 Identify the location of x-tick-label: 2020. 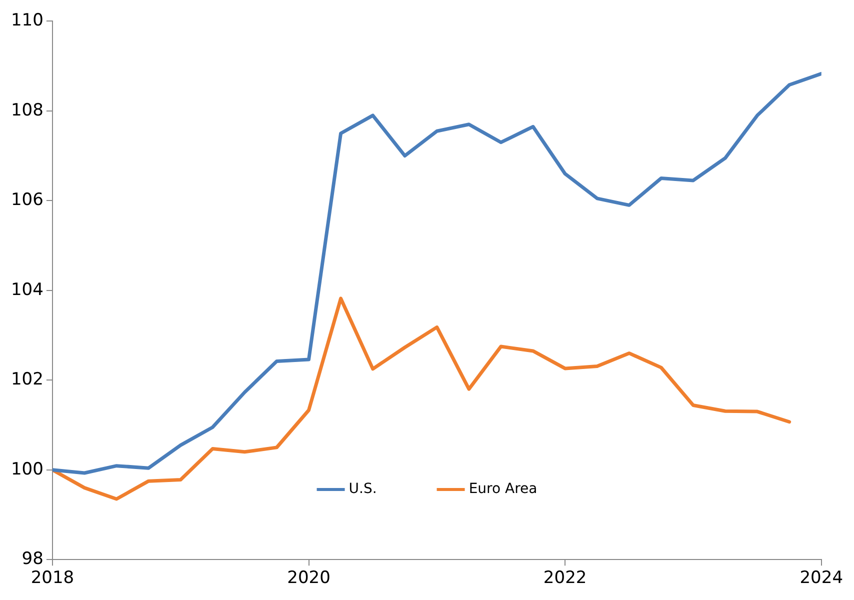
(308, 578).